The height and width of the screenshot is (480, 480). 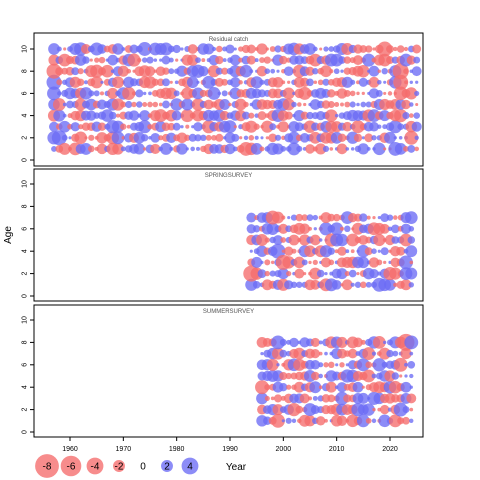 I want to click on legend-label: -2, so click(x=119, y=467).